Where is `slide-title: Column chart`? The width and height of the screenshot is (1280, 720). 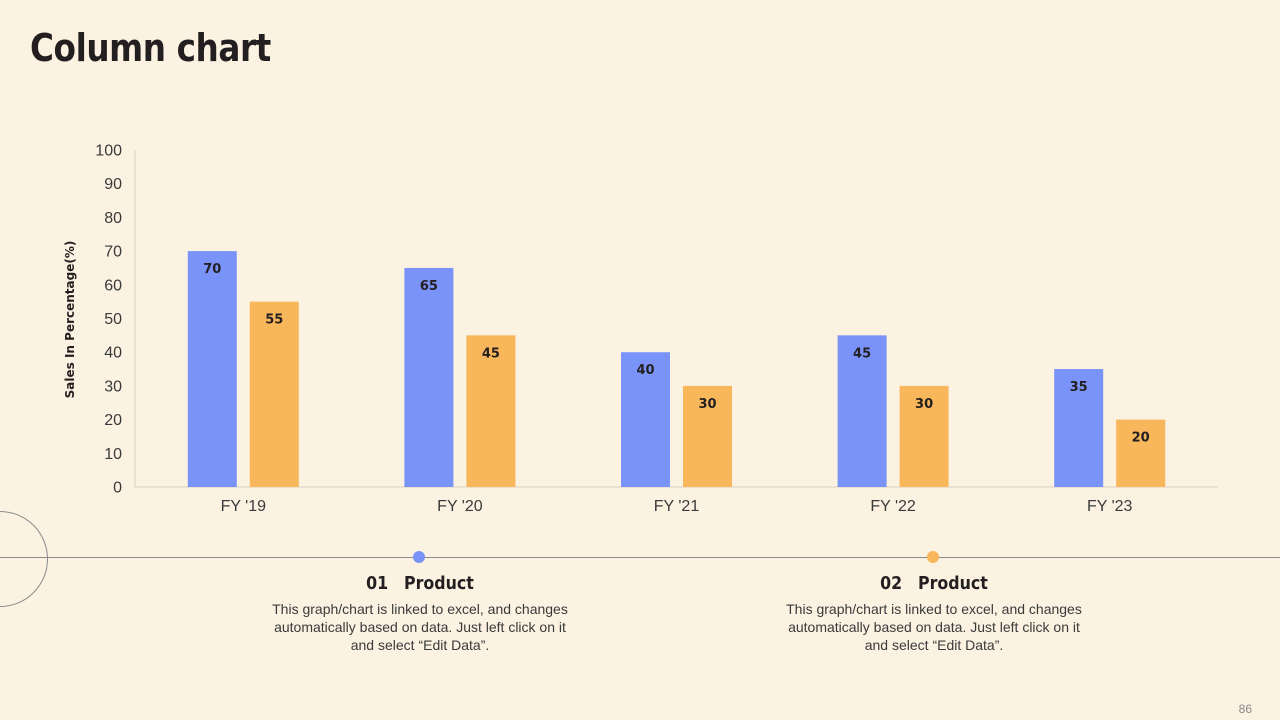
slide-title: Column chart is located at coordinates (150, 48).